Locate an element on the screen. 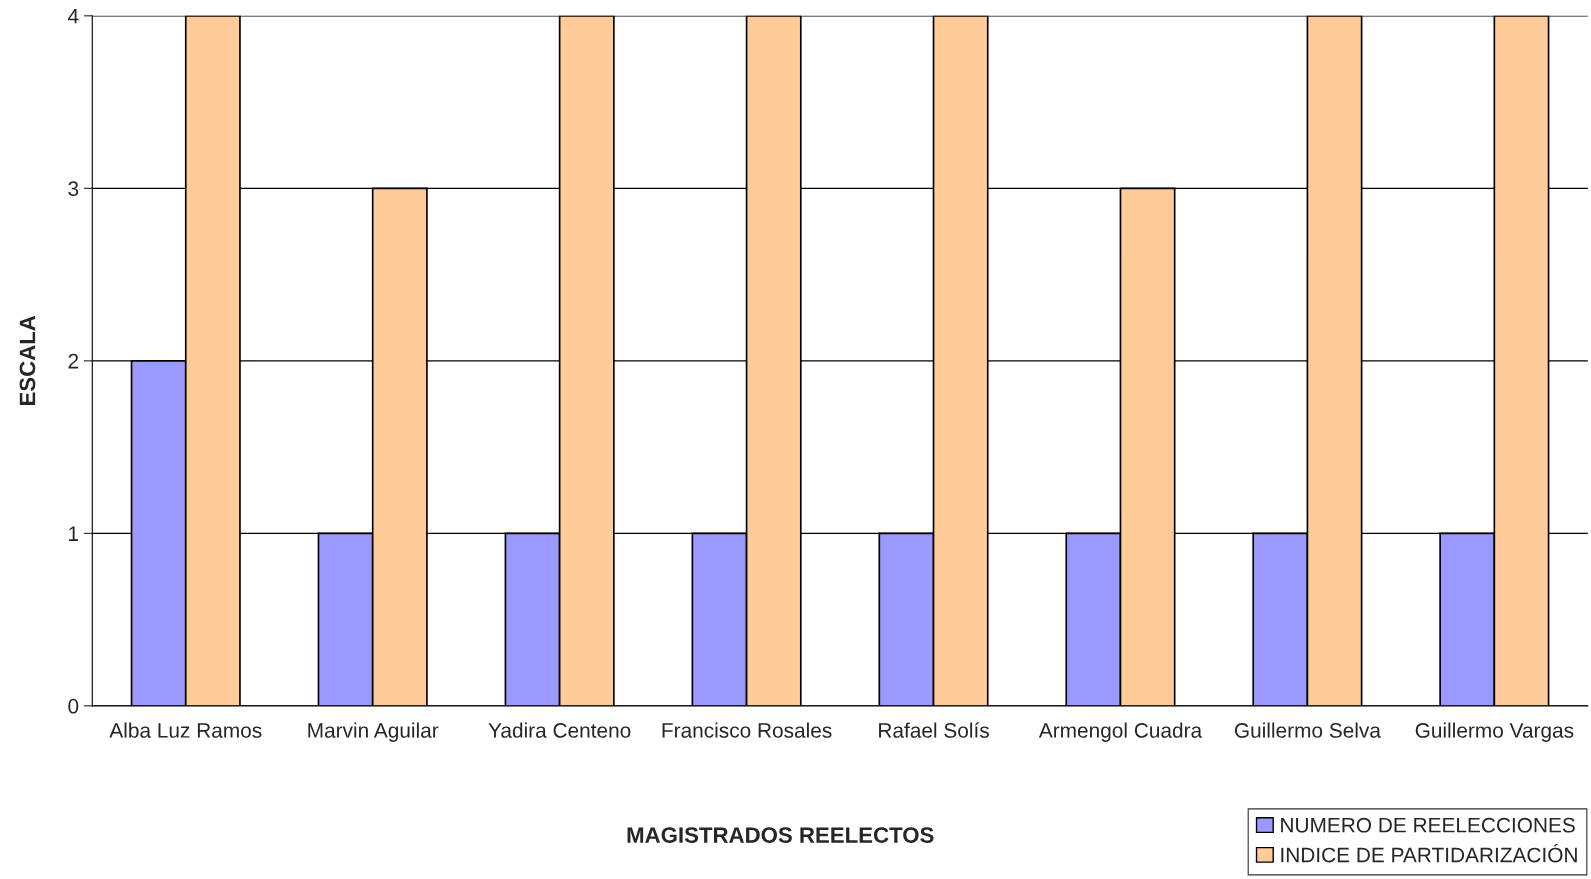 The width and height of the screenshot is (1591, 879). x-tick-label: Armengol Cuadra is located at coordinates (1120, 732).